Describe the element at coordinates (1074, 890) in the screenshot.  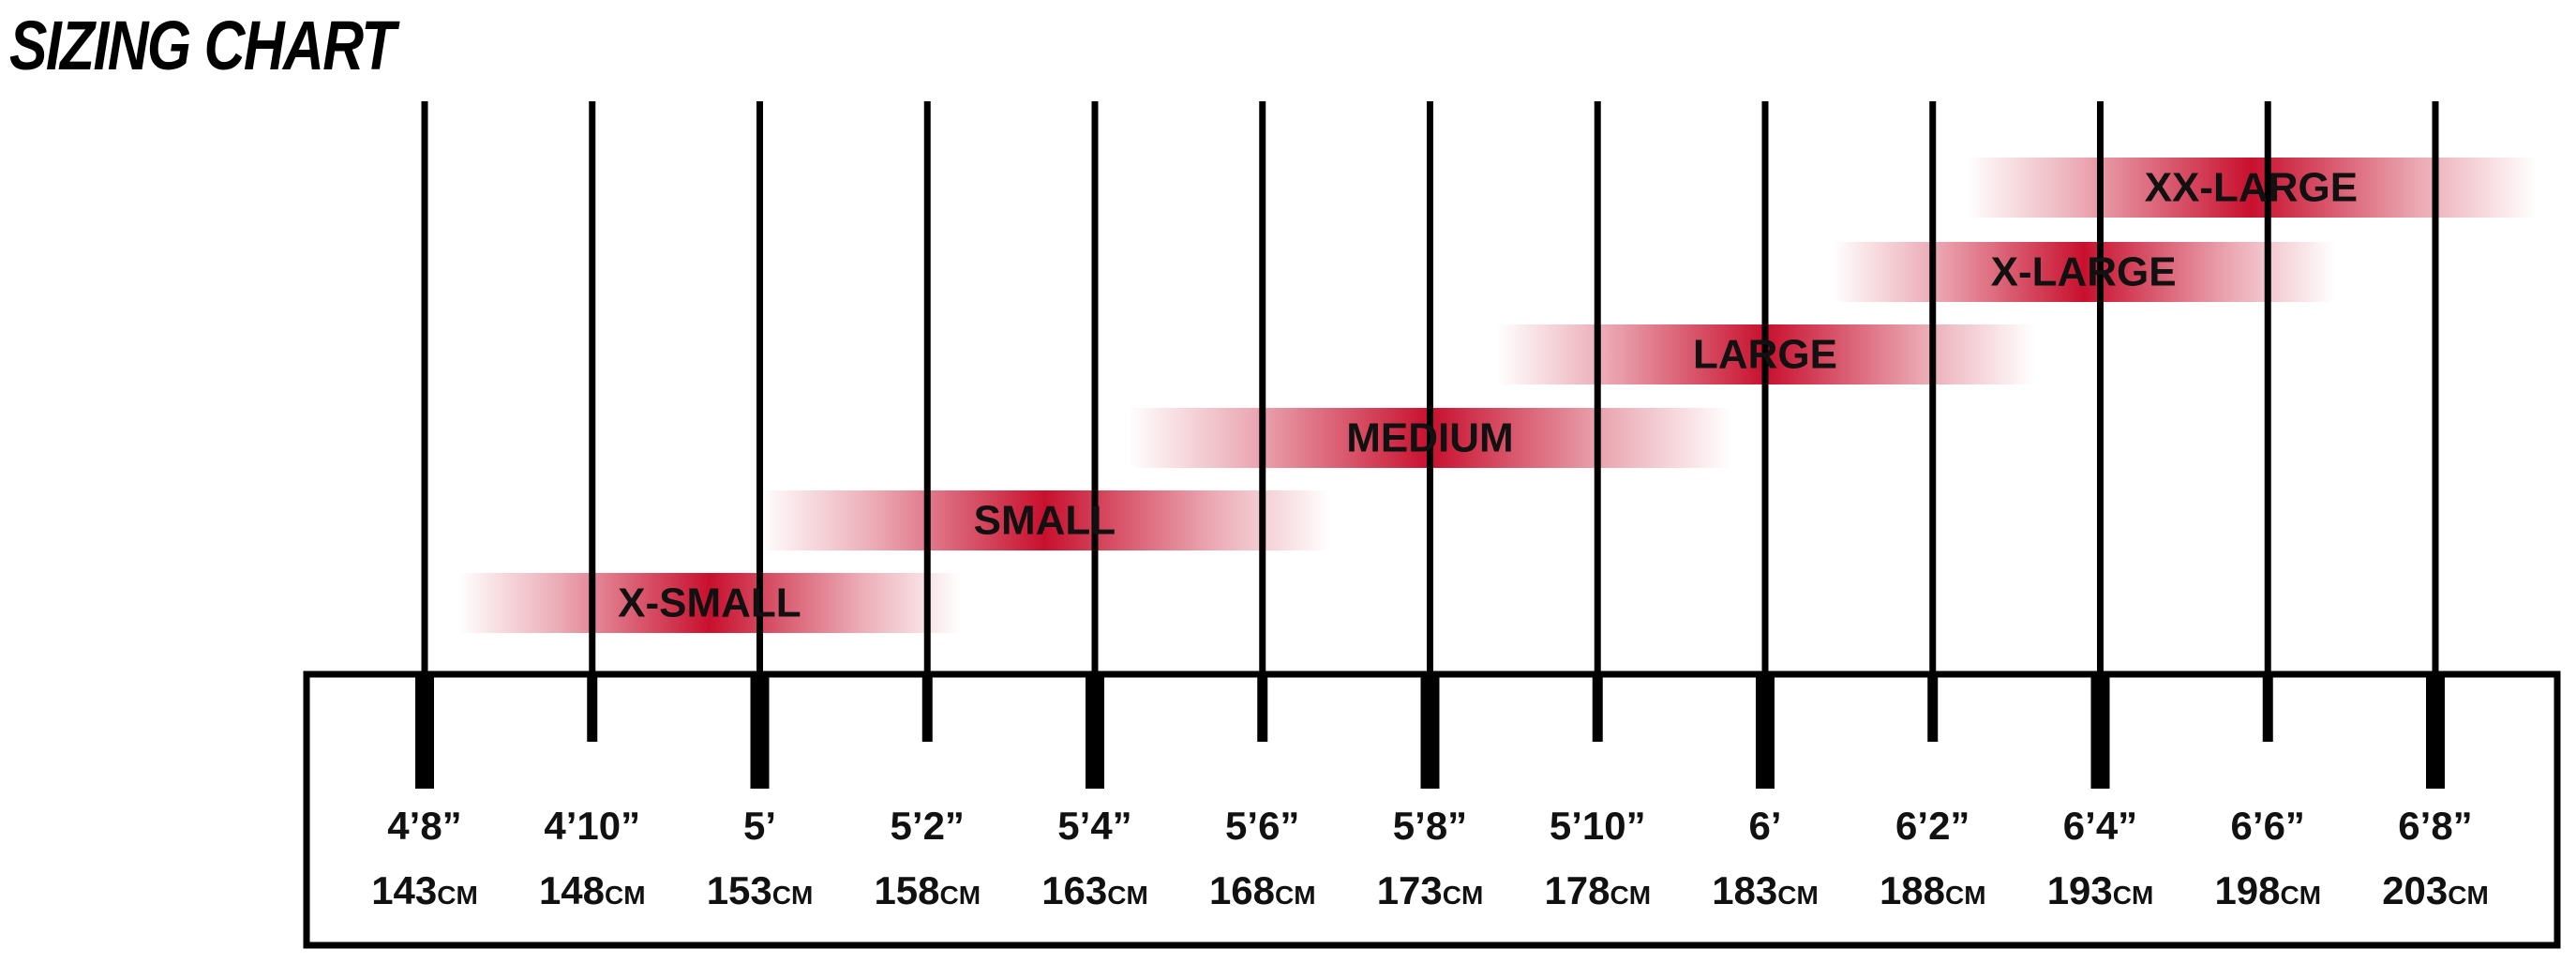
I see `tick-label-cm-value: 163` at that location.